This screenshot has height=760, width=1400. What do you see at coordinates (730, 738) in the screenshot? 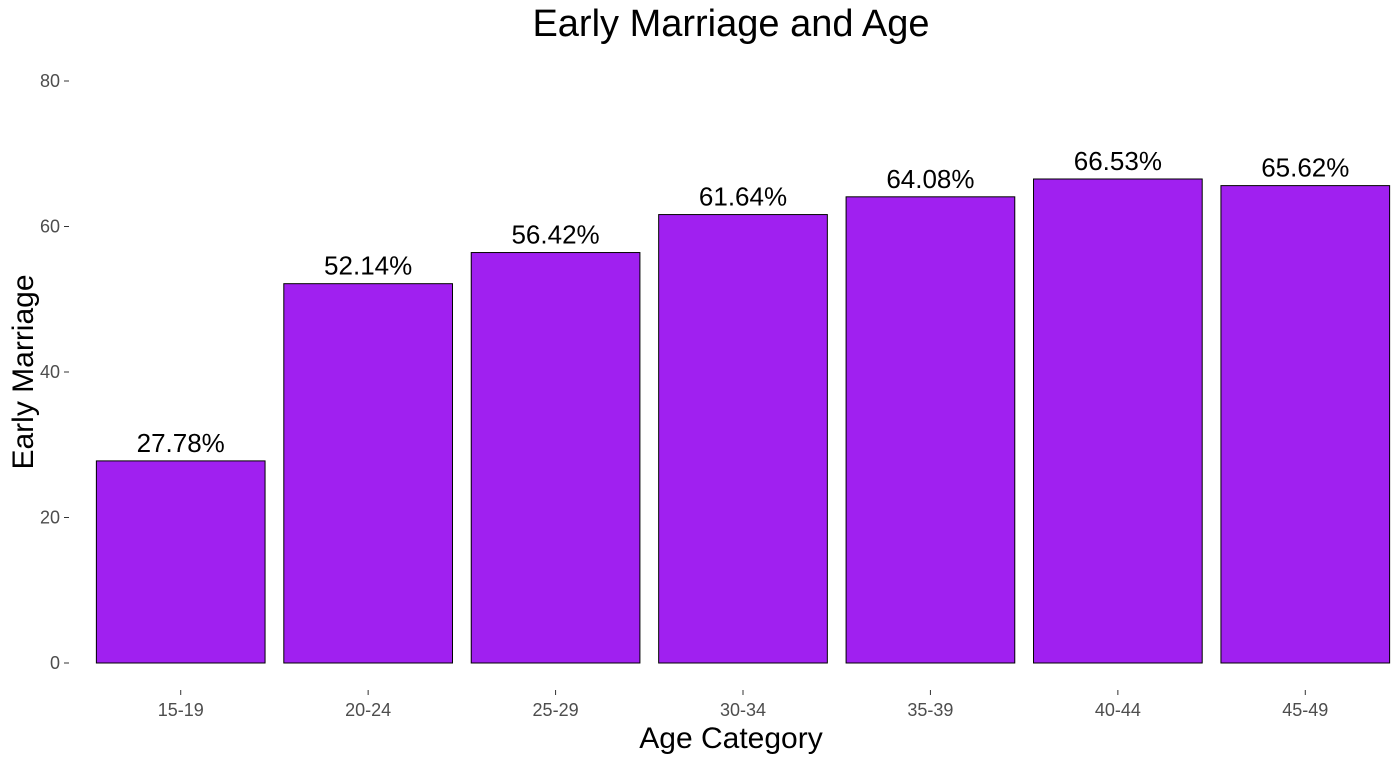
I see `x-axis-title: Age Category` at bounding box center [730, 738].